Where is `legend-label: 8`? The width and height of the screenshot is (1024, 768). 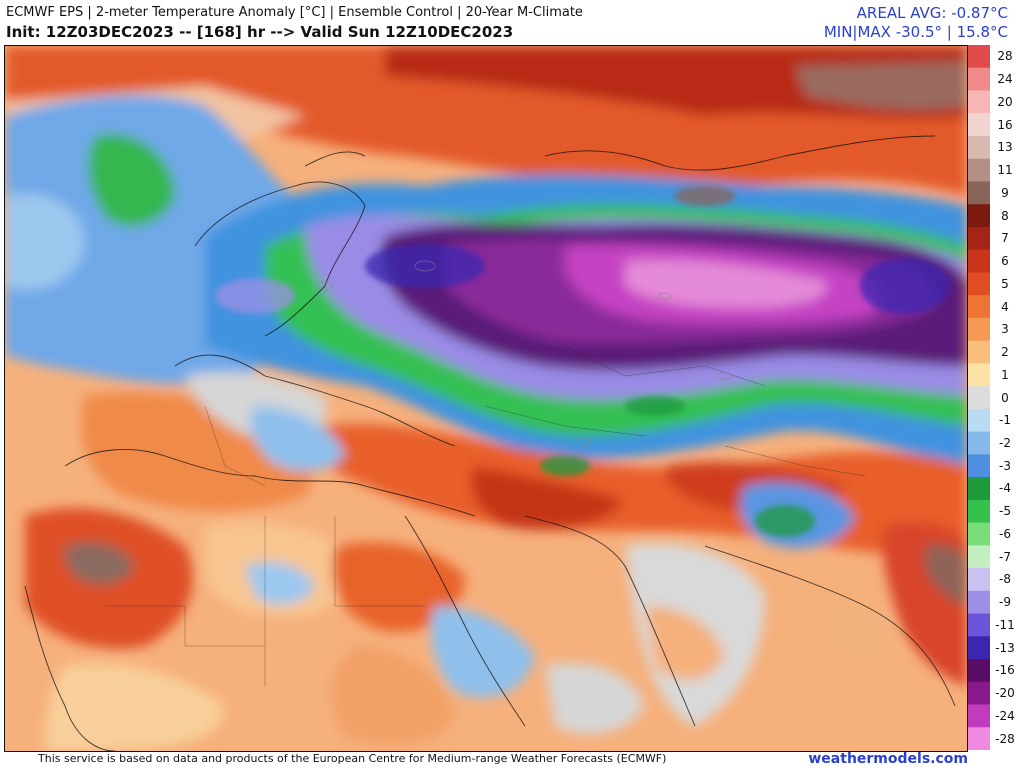 legend-label: 8 is located at coordinates (1005, 215).